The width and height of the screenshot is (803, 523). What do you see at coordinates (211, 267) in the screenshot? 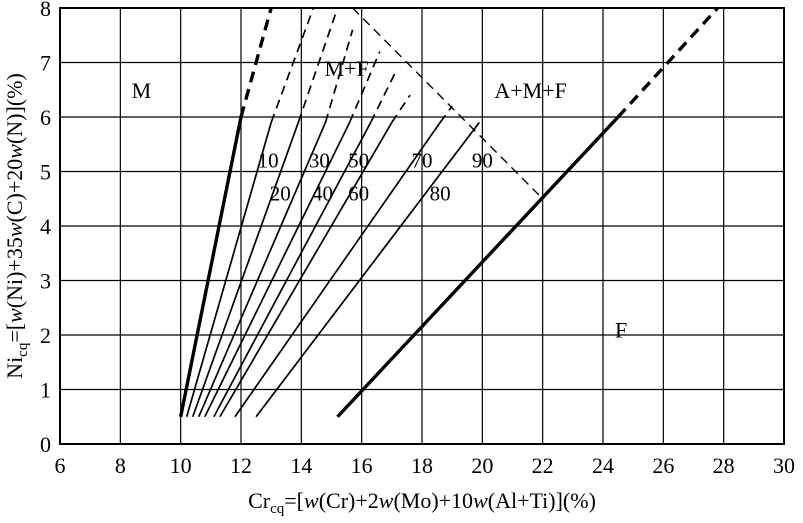
I see `series-line-martensite-boundary-solid` at bounding box center [211, 267].